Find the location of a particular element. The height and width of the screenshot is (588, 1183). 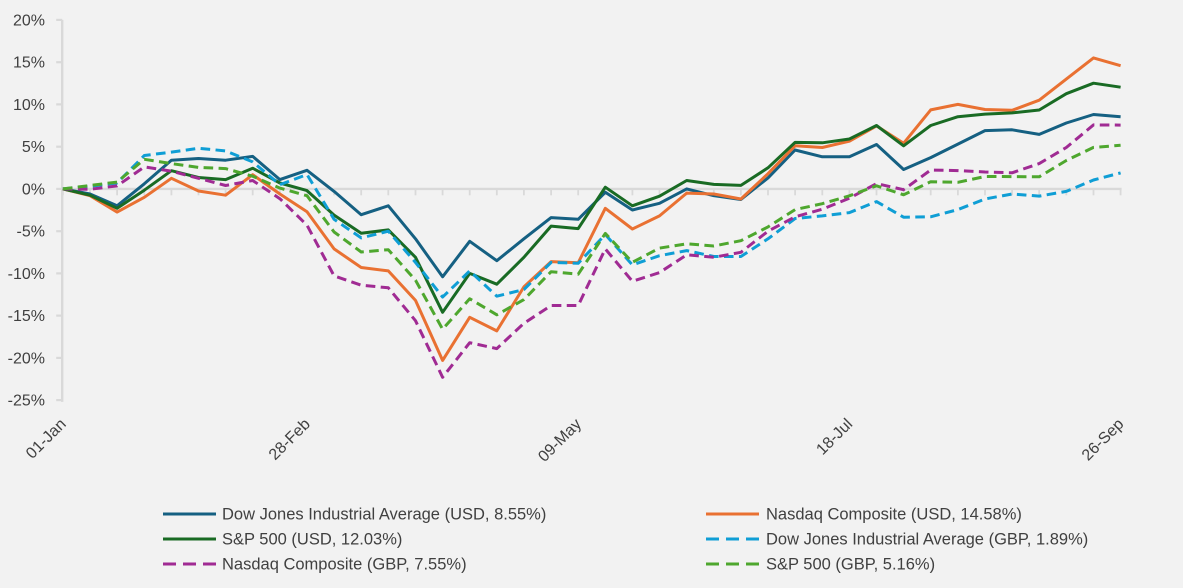

svg-text: 15% is located at coordinates (29, 63).